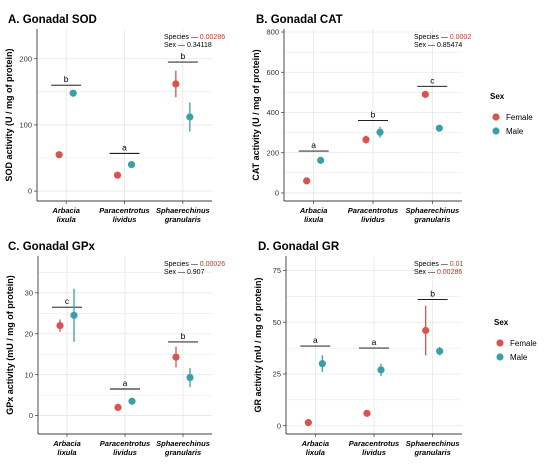 The image size is (550, 467). Describe the element at coordinates (299, 247) in the screenshot. I see `panel-title: D. Gonadal GR` at that location.